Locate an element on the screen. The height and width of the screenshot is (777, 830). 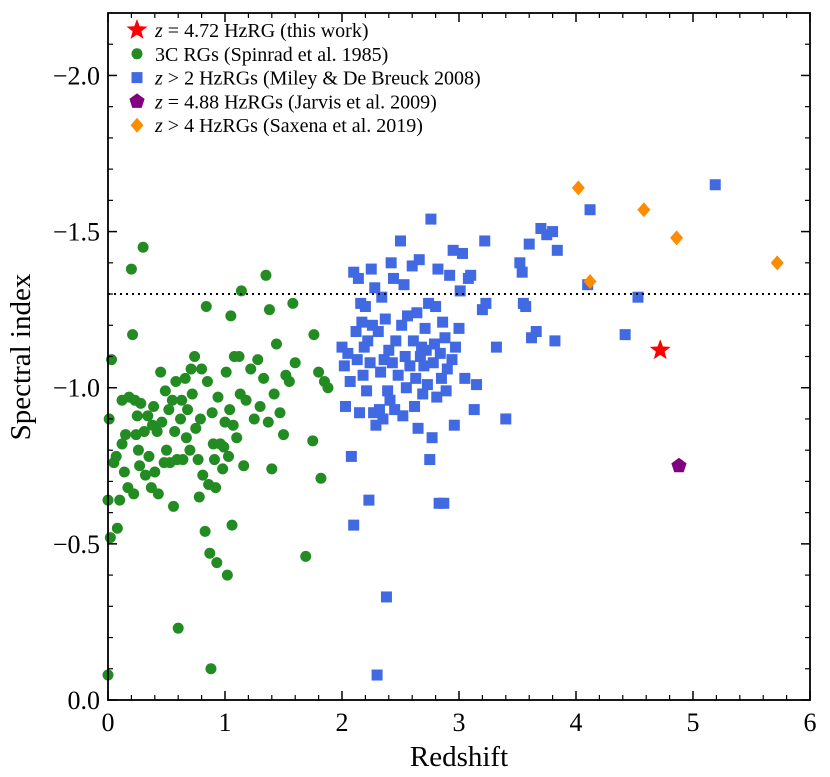
y-tick-label: −0.5 is located at coordinates (76, 544).